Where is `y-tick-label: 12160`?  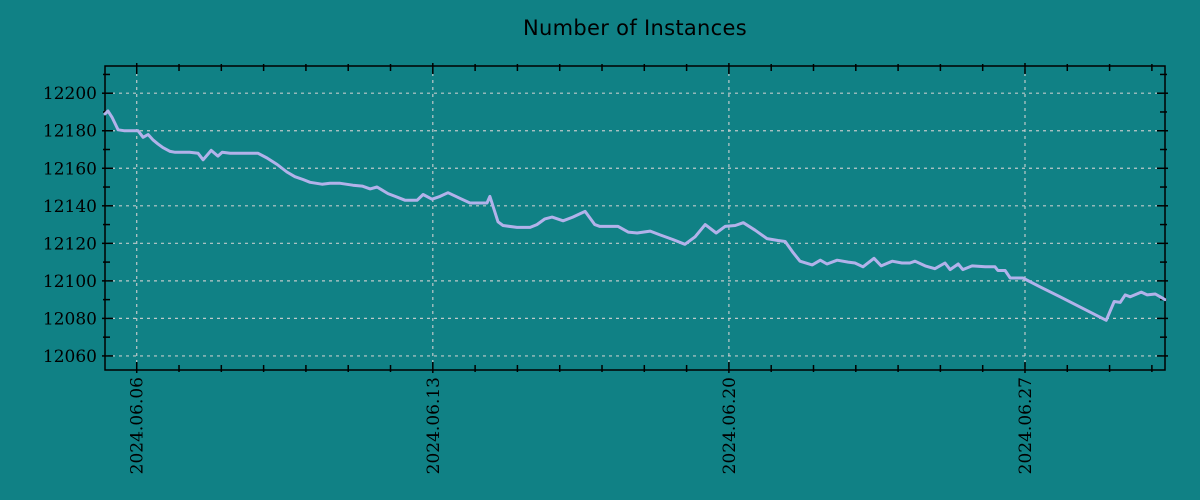 y-tick-label: 12160 is located at coordinates (70, 169).